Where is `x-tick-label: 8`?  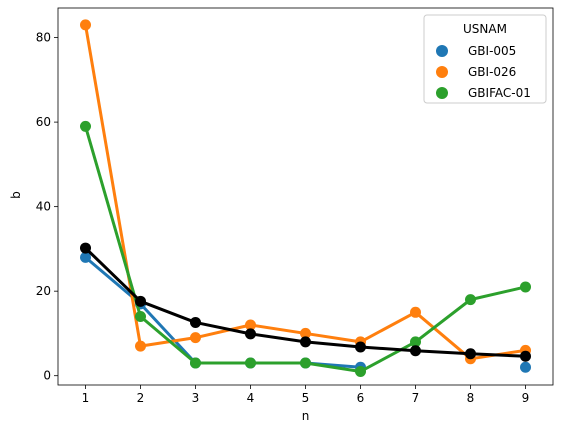
x-tick-label: 8 is located at coordinates (471, 398).